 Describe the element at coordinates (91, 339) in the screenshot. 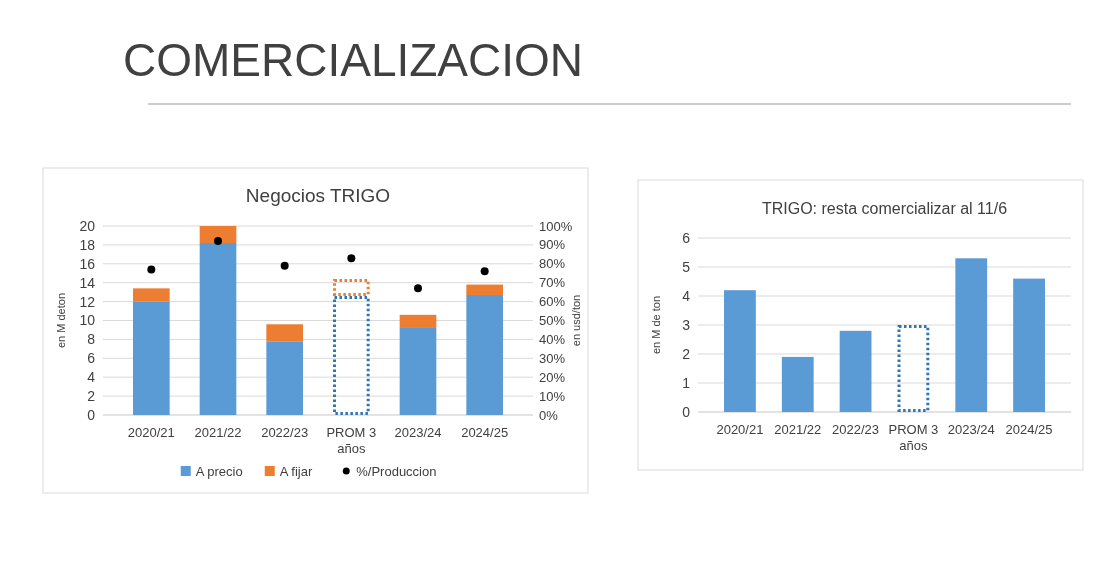

I see `y-tick-label: 8` at that location.